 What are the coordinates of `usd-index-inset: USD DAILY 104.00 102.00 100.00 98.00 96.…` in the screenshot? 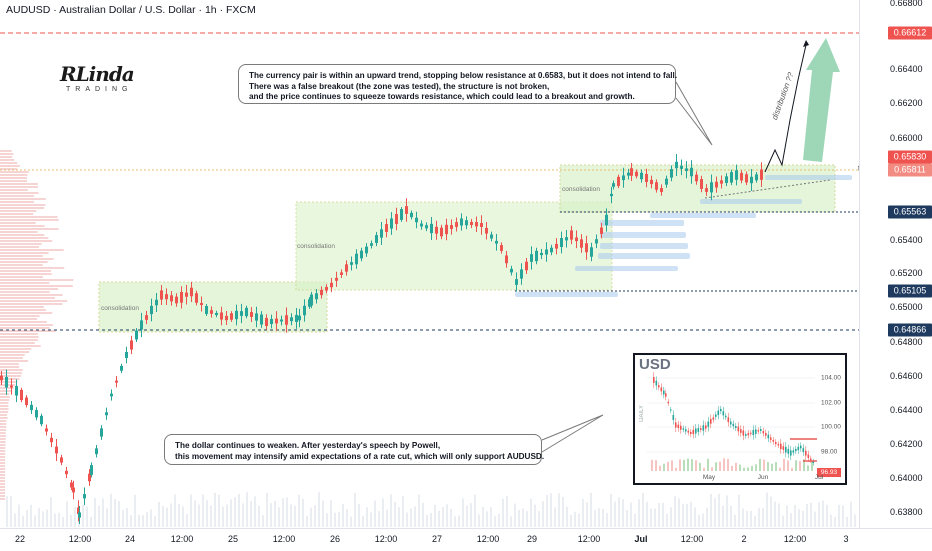 It's located at (740, 419).